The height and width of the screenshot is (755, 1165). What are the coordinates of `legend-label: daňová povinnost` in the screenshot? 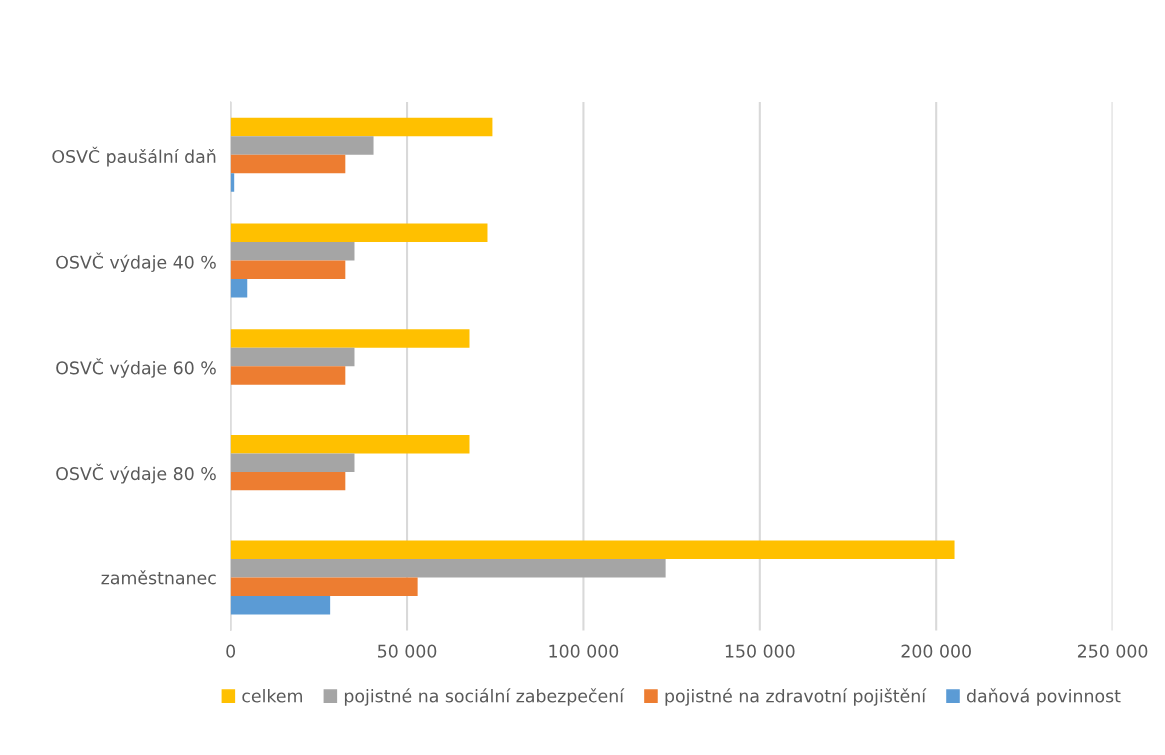 It's located at (1043, 697).